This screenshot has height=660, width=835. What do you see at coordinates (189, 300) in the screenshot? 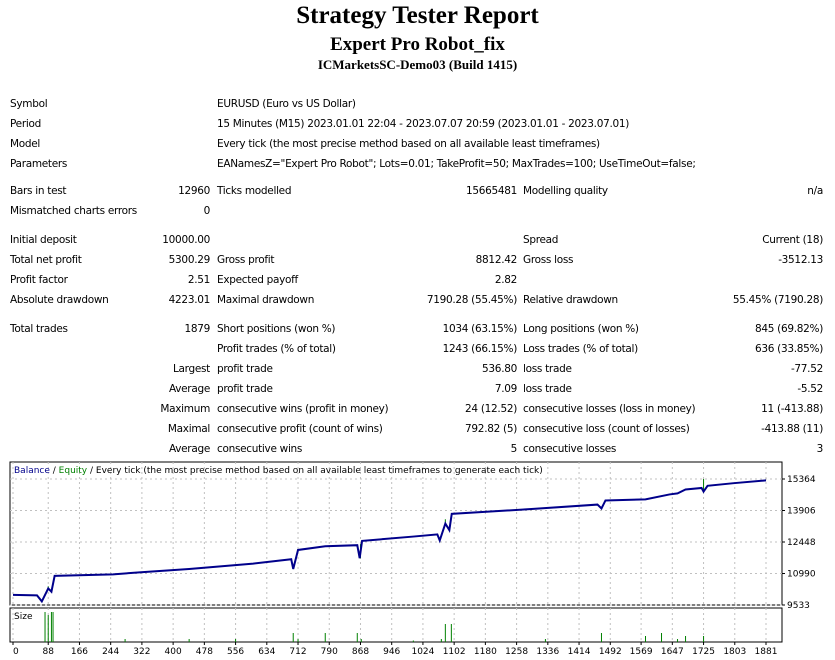
I see `stat-value: 4223.01` at bounding box center [189, 300].